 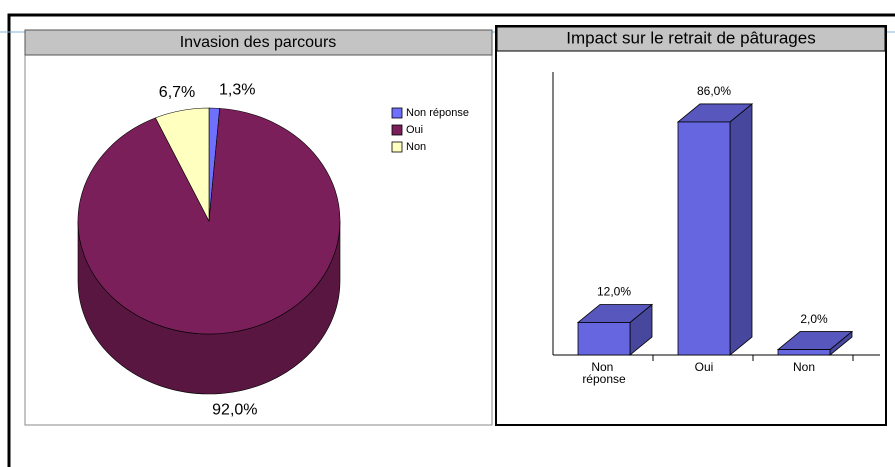 I want to click on x-tick-label: Non réponse, so click(x=604, y=373).